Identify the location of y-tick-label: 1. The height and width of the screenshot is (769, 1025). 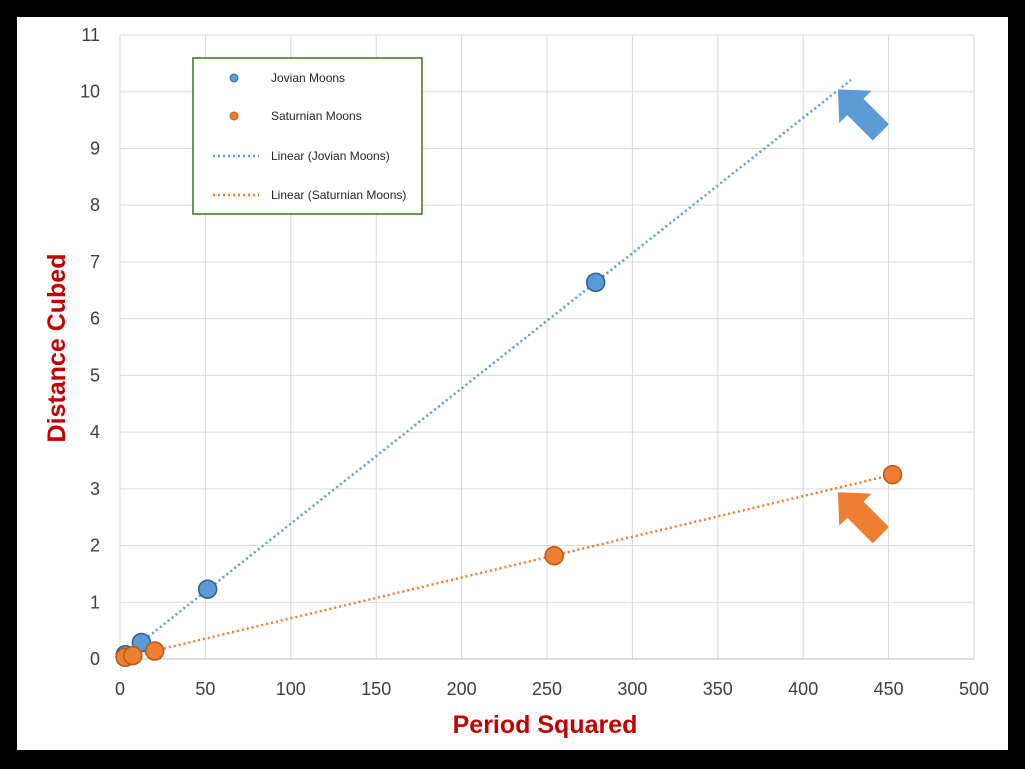
(95, 602).